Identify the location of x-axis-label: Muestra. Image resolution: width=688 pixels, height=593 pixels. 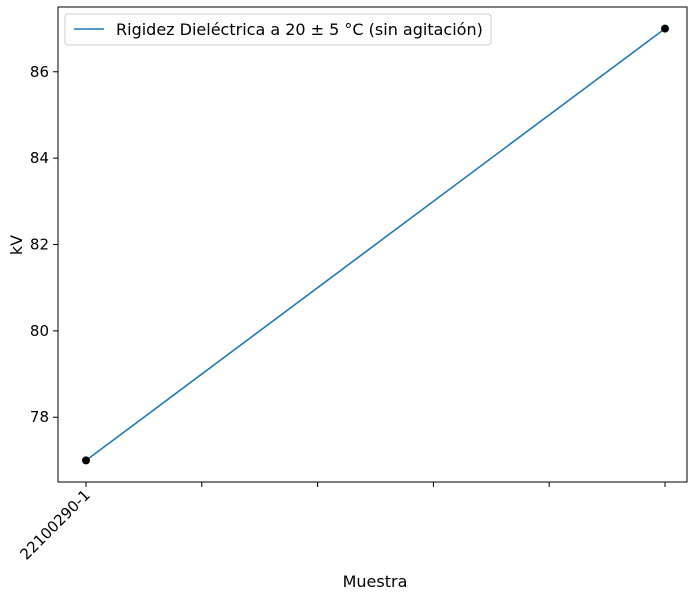
(375, 581).